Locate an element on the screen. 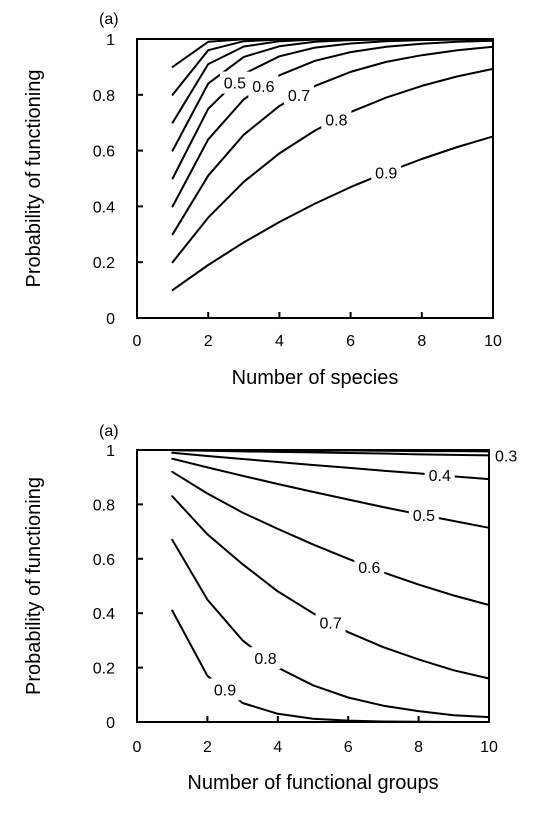 The height and width of the screenshot is (819, 549). x-axis-title: Number of functional groups is located at coordinates (312, 783).